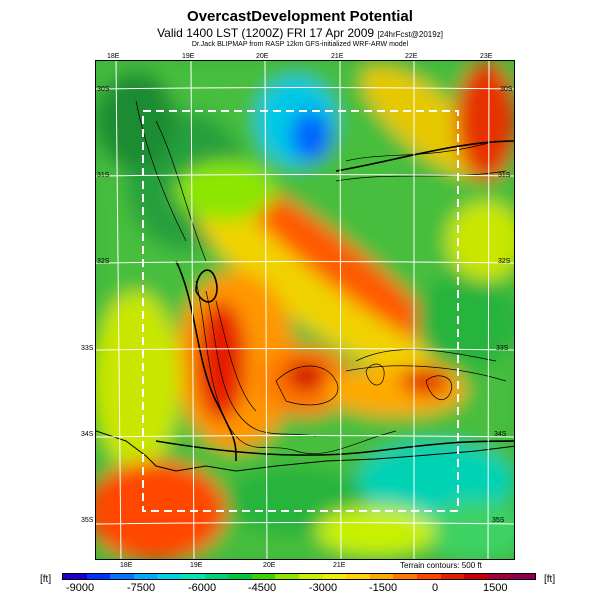  What do you see at coordinates (46, 579) in the screenshot?
I see `units-label-left: [ft]` at bounding box center [46, 579].